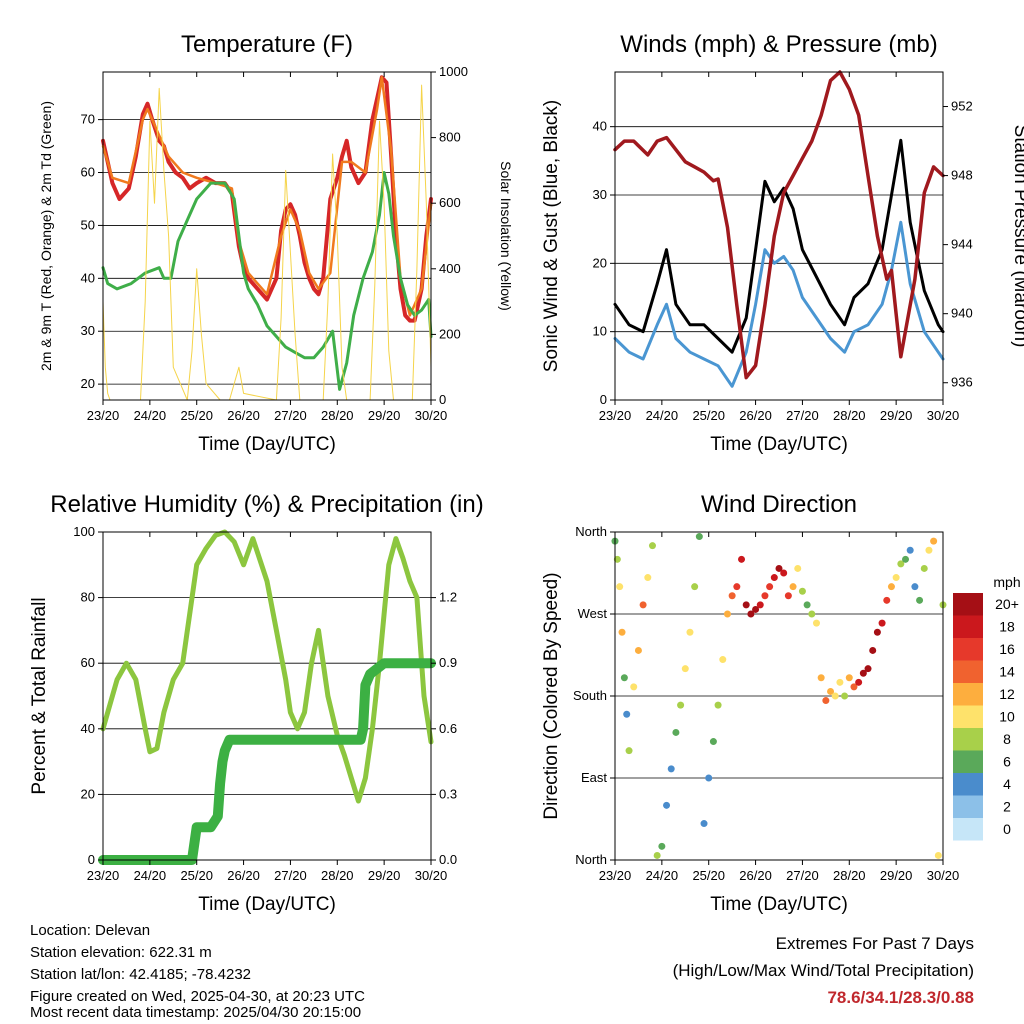  I want to click on y-tick-label: North, so click(591, 859).